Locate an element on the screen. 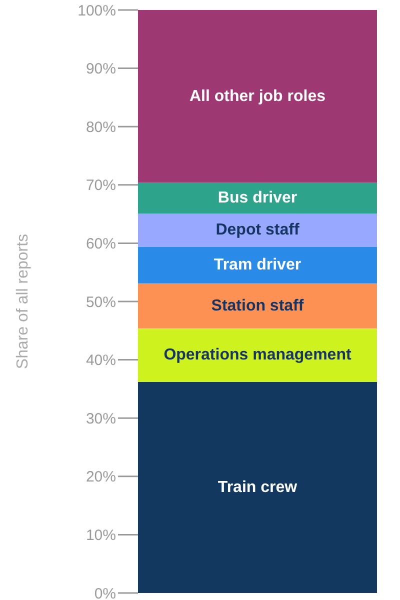  y-tick-label: 30% is located at coordinates (101, 419).